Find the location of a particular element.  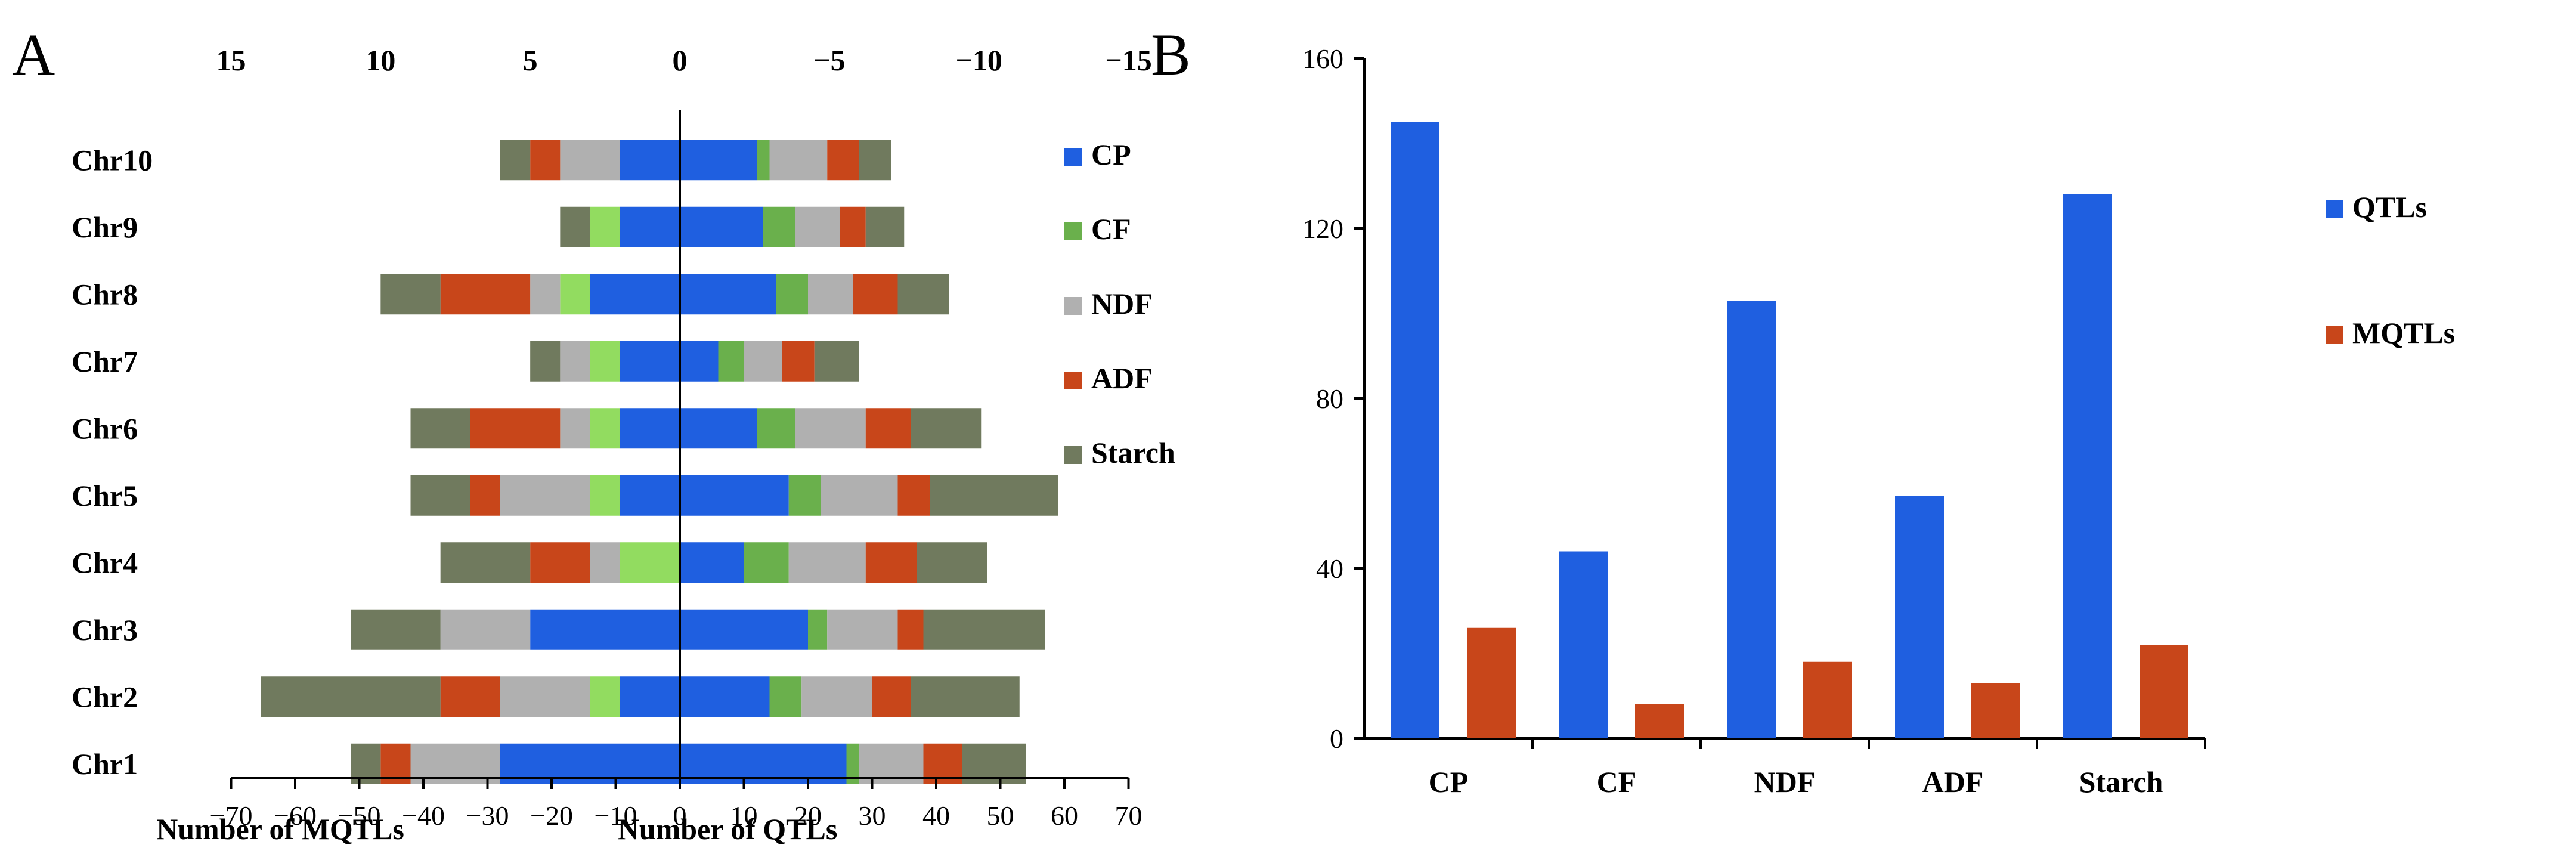

qtl-bar-adf-chr5 is located at coordinates (914, 496).